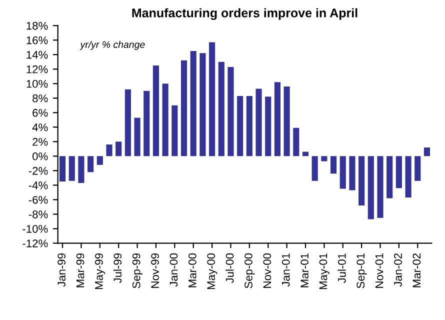 This screenshot has width=445, height=320. I want to click on x-tick-label: Jan-02, so click(398, 270).